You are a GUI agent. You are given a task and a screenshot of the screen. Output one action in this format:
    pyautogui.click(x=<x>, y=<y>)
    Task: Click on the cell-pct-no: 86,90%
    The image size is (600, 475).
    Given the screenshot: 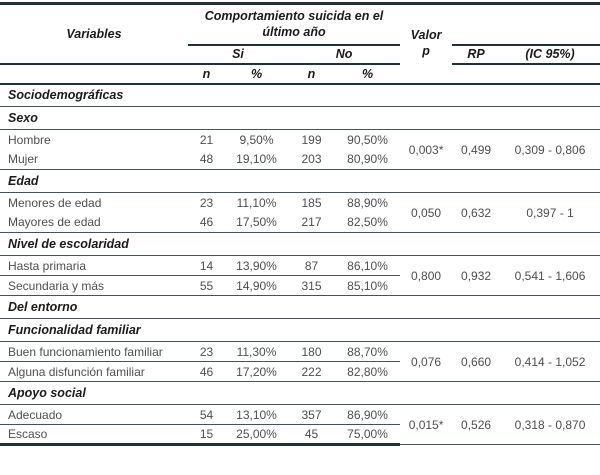 What is the action you would take?
    pyautogui.click(x=368, y=414)
    